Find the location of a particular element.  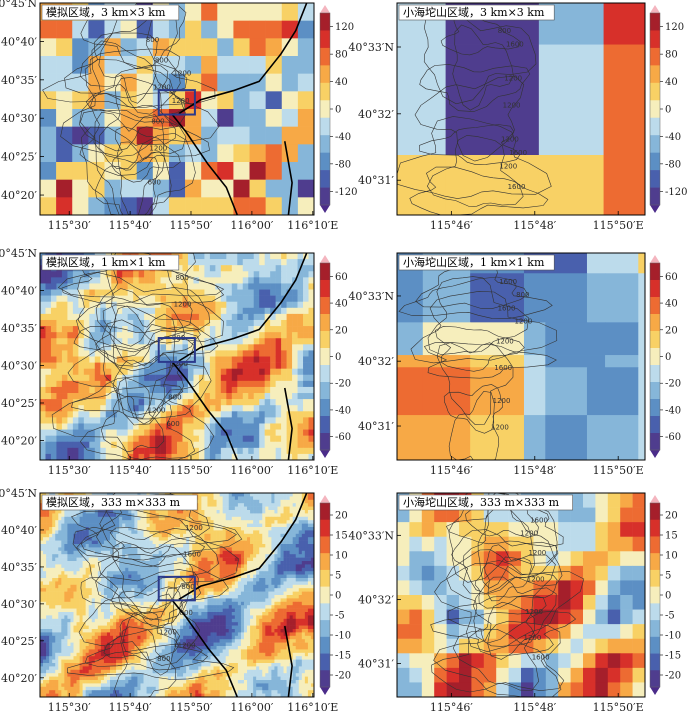

panel-title: 小海坨山区域，3 km×3 km is located at coordinates (476, 12).